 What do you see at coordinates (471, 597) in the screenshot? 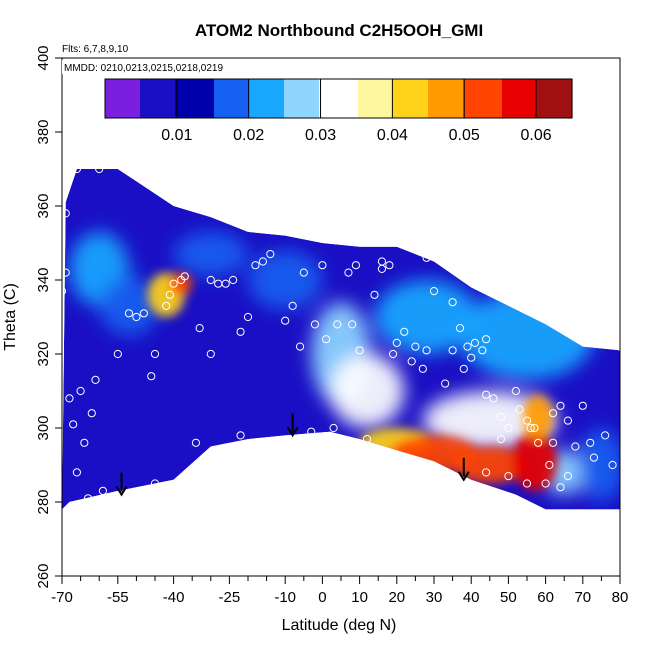
I see `x-tick-label: 40` at bounding box center [471, 597].